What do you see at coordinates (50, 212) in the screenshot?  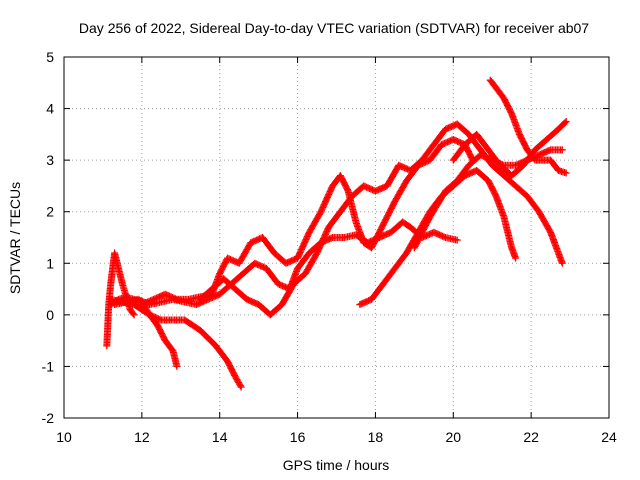 I see `y-tick-label: 2` at bounding box center [50, 212].